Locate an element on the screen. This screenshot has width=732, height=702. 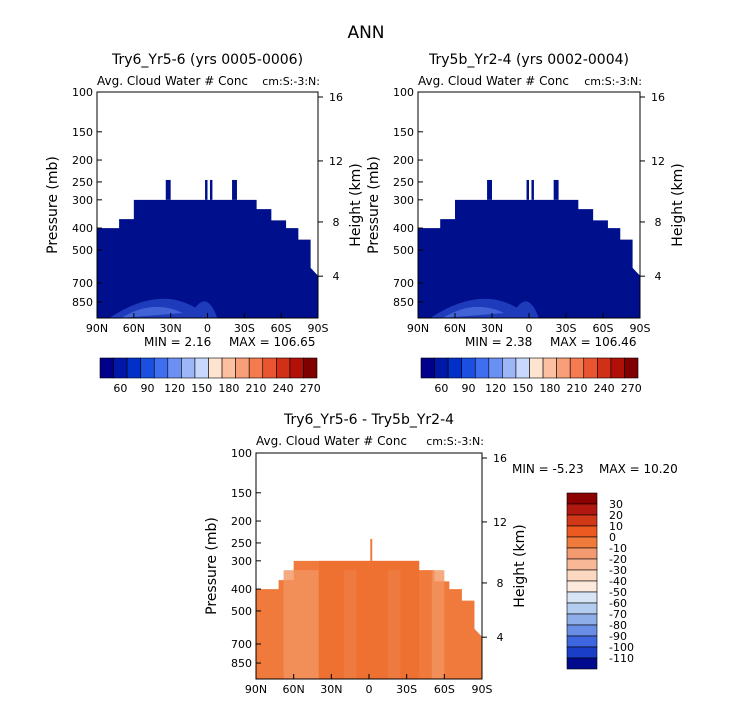
colorbar-label: 30 is located at coordinates (616, 504).